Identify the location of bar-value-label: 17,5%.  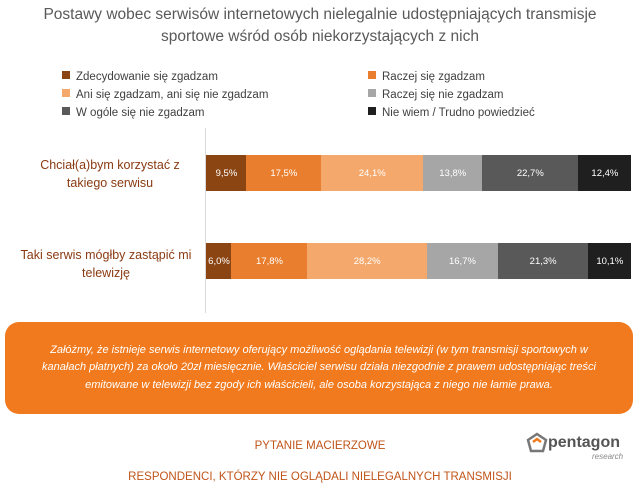
(284, 173).